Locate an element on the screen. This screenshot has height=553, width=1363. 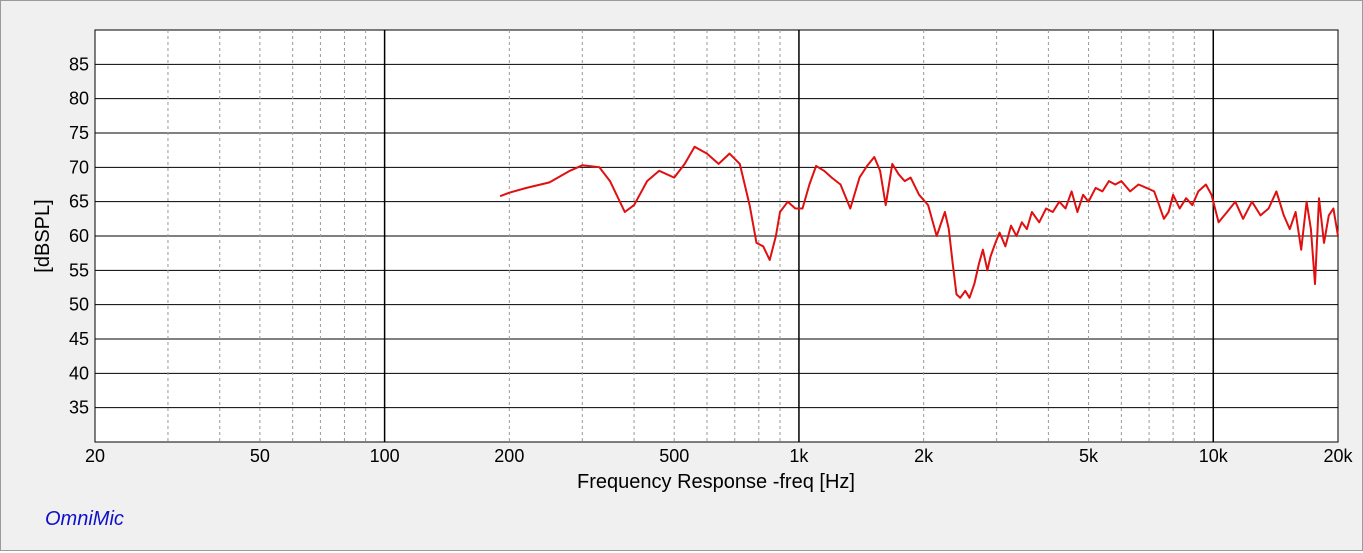
y-tick-label: 45 is located at coordinates (79, 339).